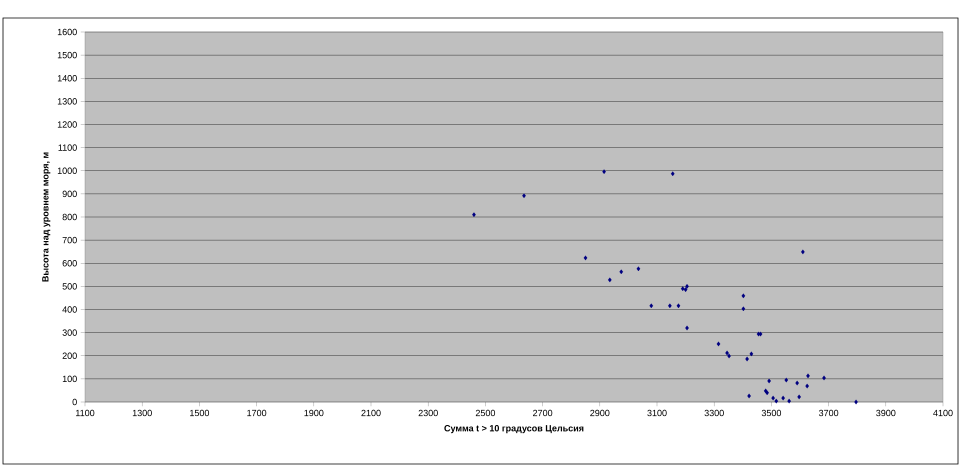  Describe the element at coordinates (200, 413) in the screenshot. I see `x-tick-label: 1500` at that location.